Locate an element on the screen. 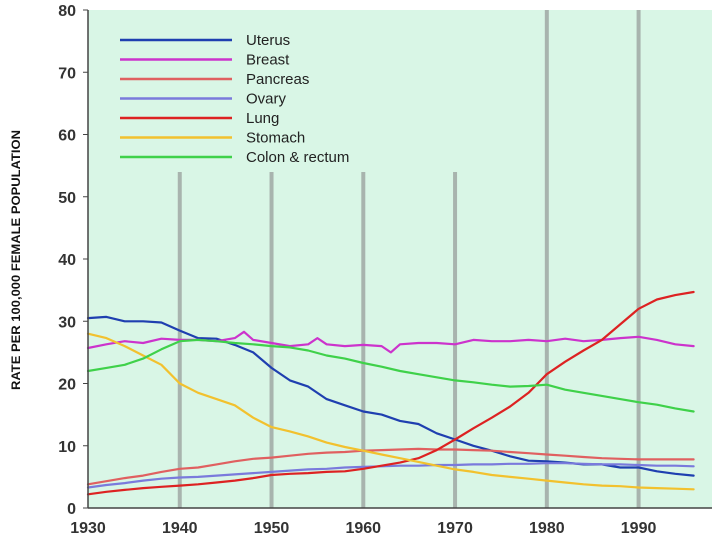  x-tick-label-1970: 1970 is located at coordinates (455, 528).